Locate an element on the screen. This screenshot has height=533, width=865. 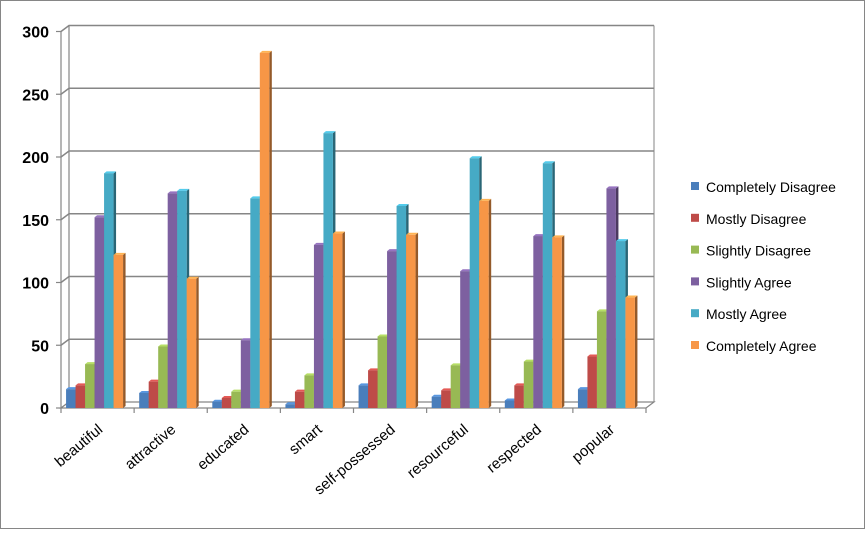
legend-label: Mostly Disagree is located at coordinates (756, 219).